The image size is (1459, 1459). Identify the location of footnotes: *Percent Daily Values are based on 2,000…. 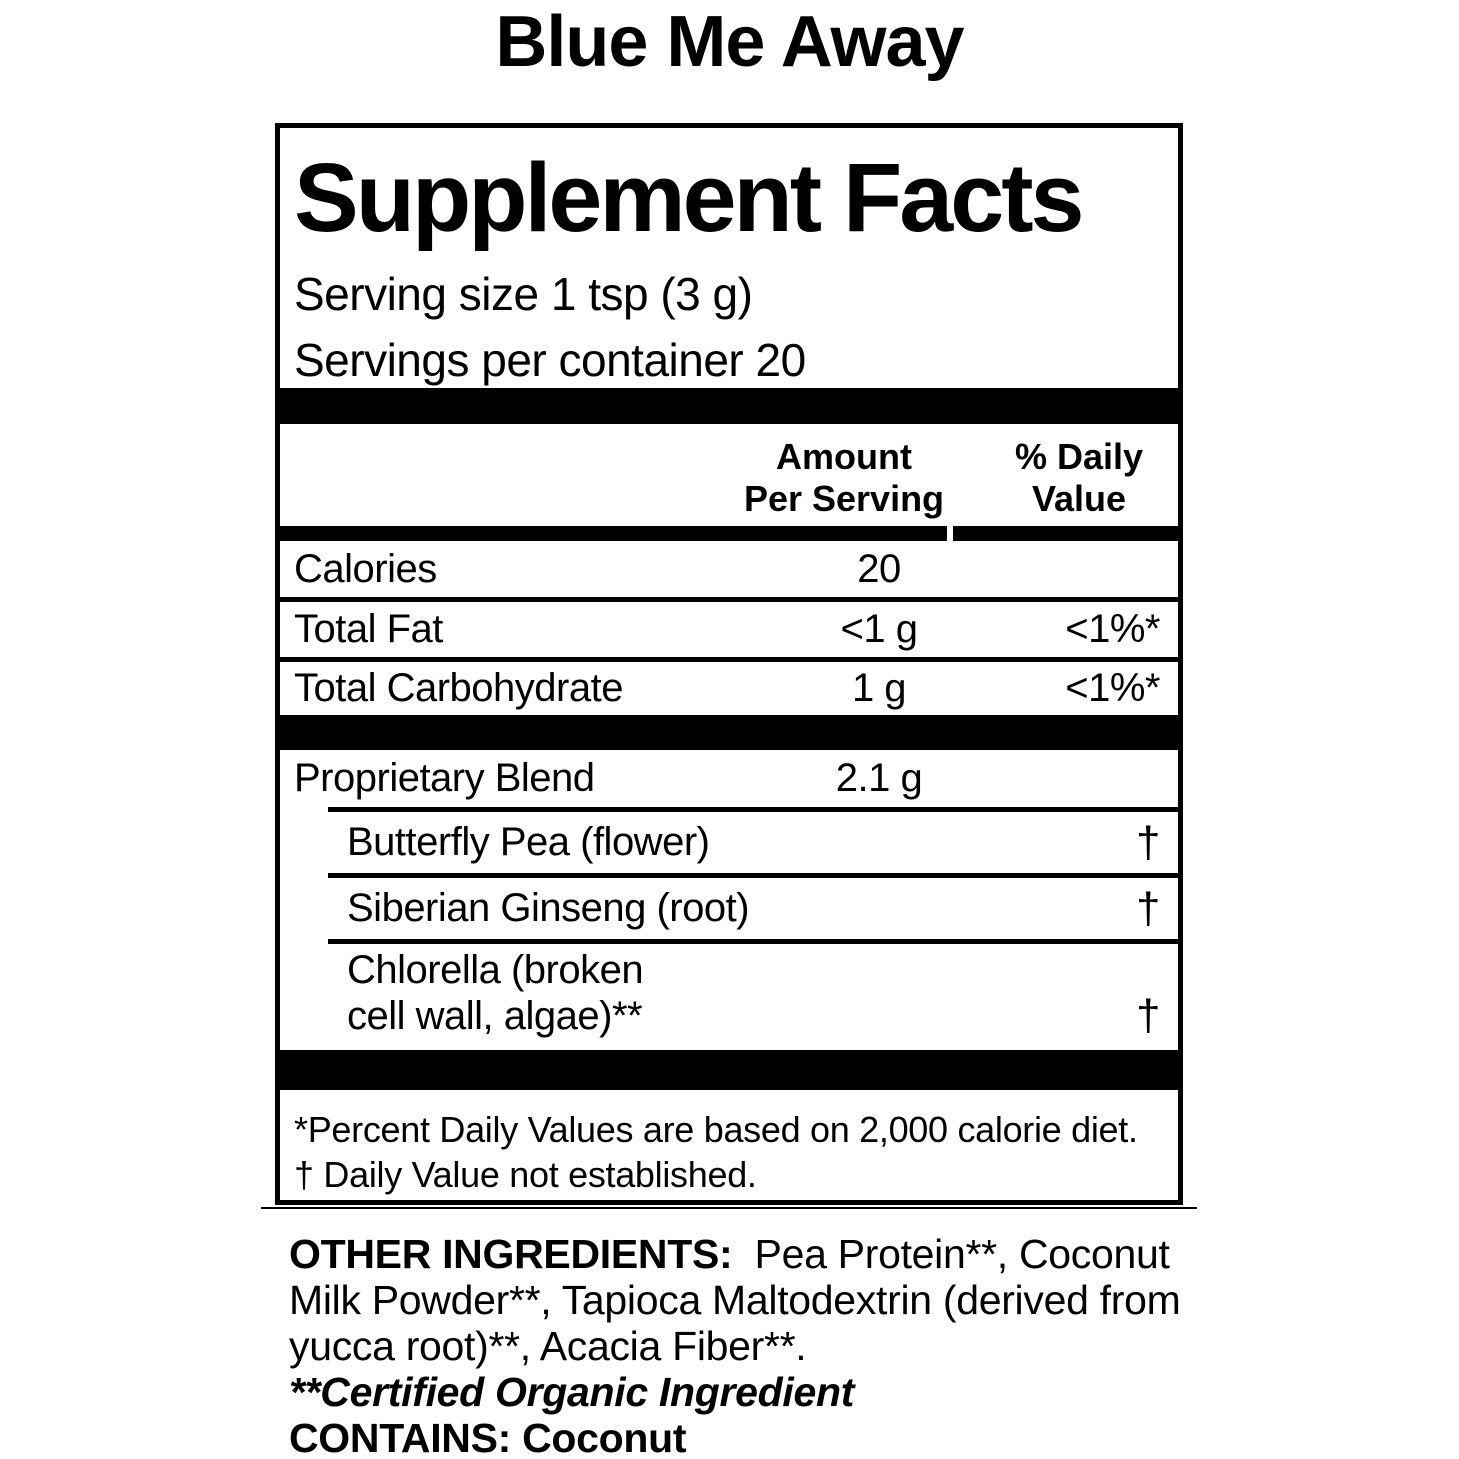
(729, 1152).